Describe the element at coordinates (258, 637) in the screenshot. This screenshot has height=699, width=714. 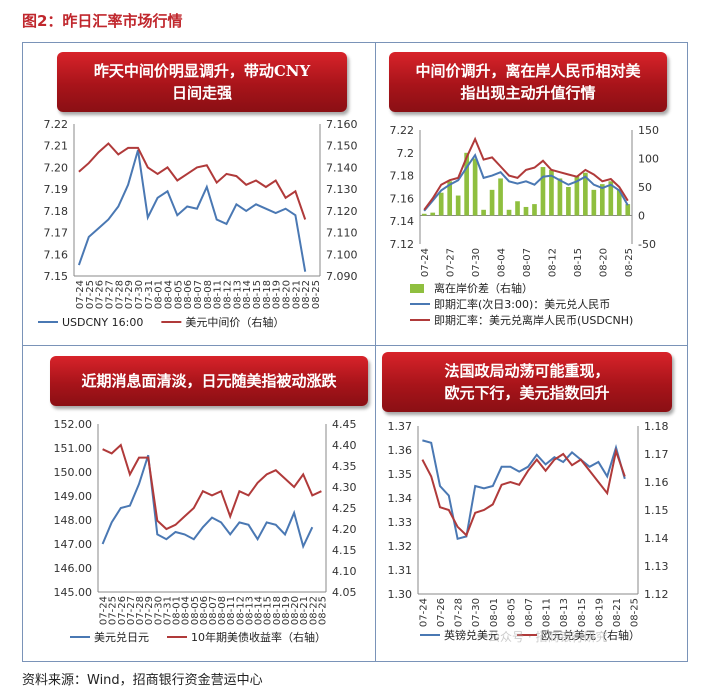
I see `legend-label: 10年期美债收益率（右轴）` at that location.